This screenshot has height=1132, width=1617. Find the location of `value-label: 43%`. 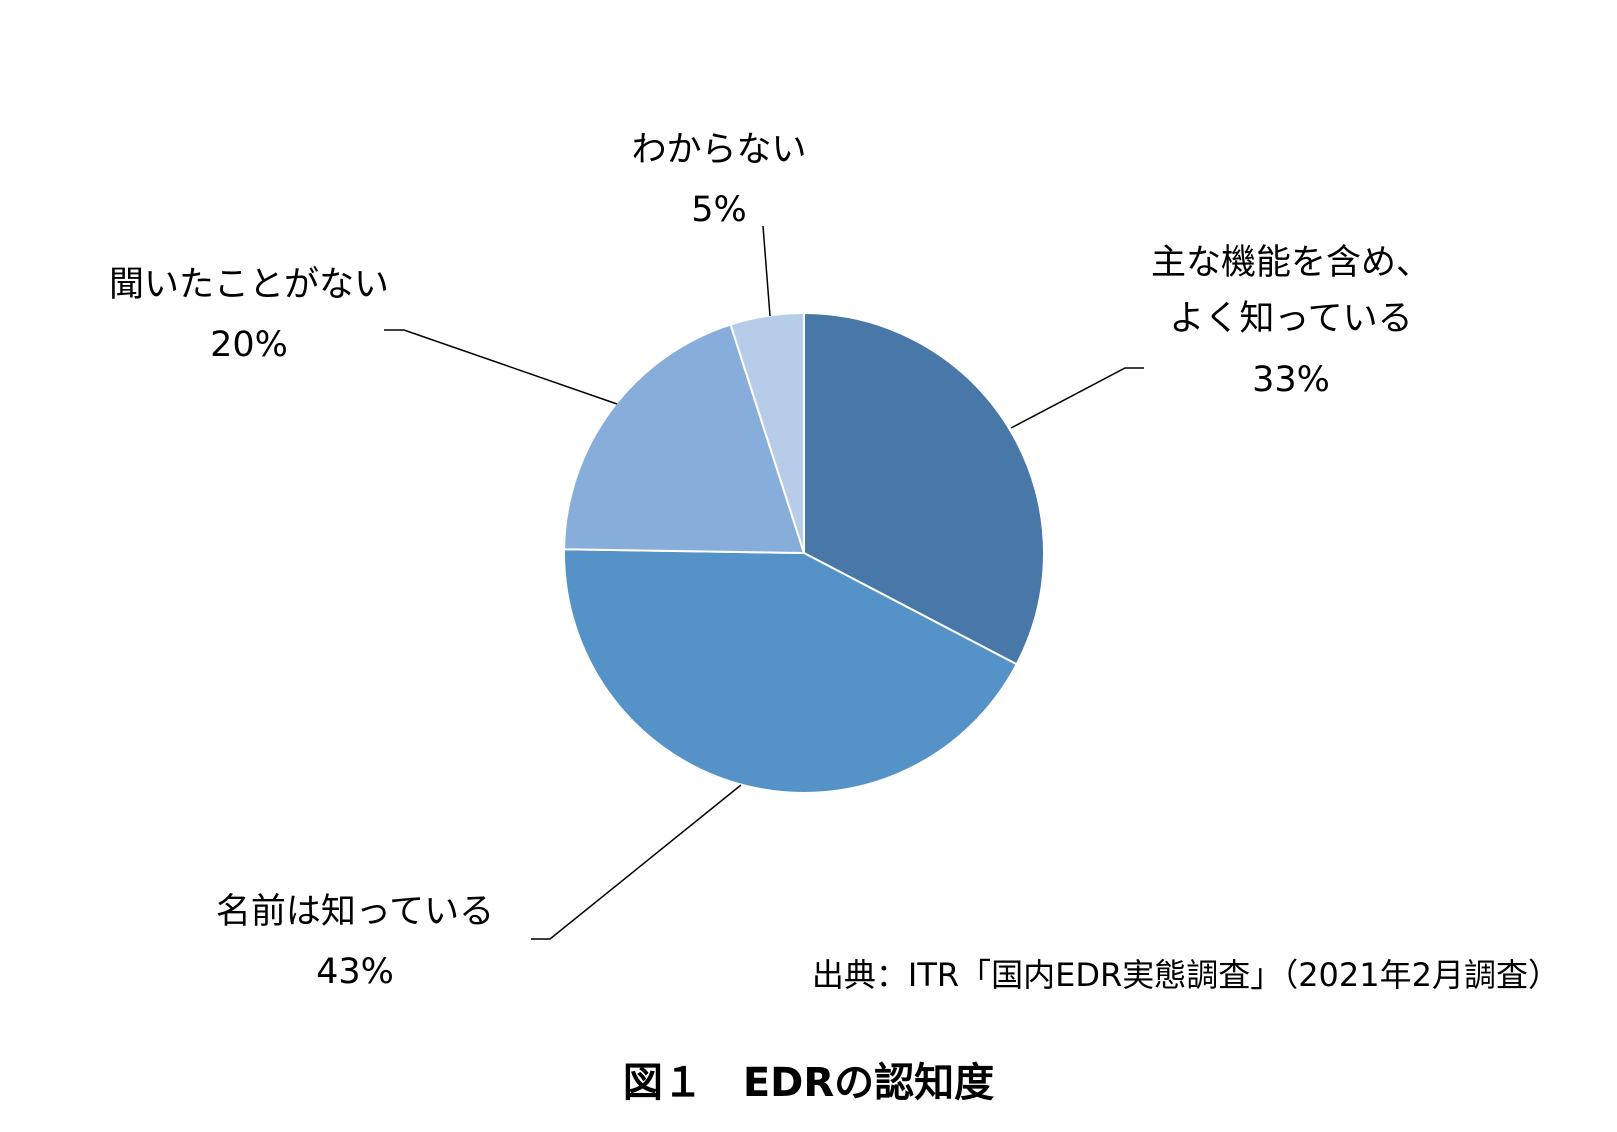

value-label: 43% is located at coordinates (355, 972).